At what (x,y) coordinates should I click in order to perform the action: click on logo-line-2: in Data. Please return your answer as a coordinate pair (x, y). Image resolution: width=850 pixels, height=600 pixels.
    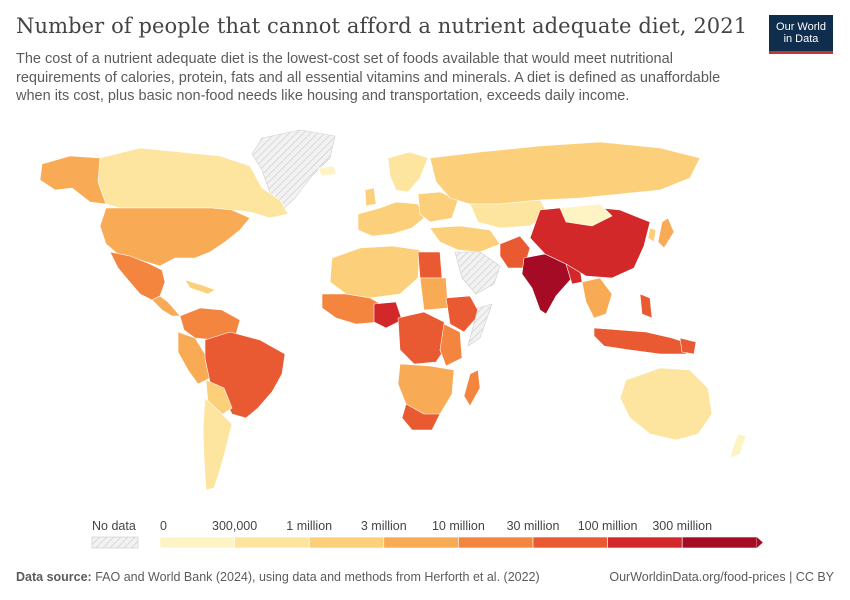
    Looking at the image, I should click on (801, 39).